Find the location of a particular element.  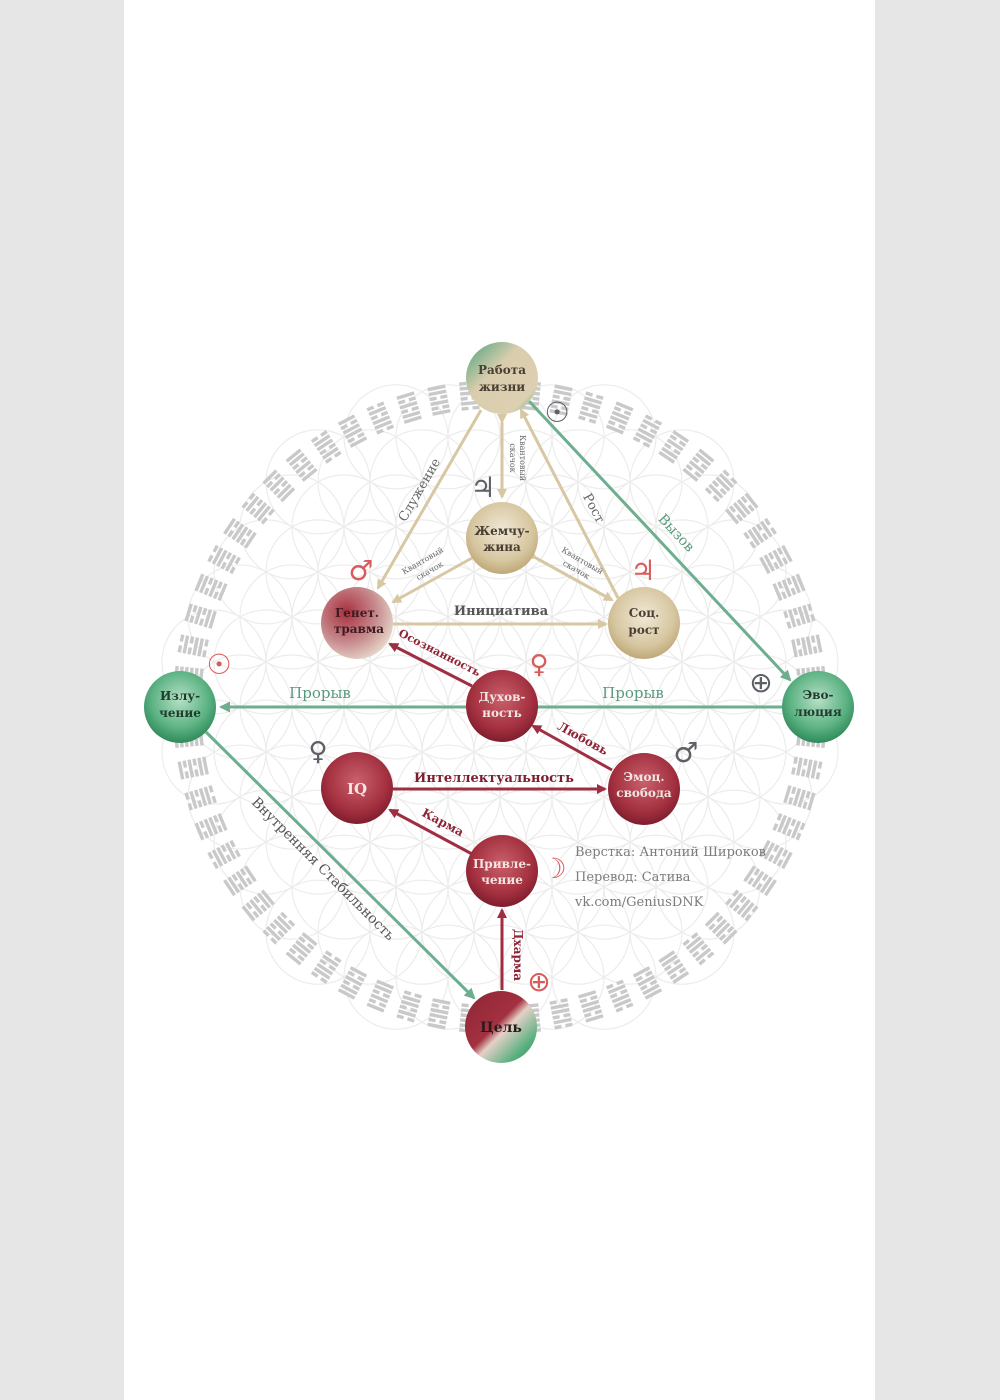

node-dukhovnost: Духов- ность is located at coordinates (502, 706).